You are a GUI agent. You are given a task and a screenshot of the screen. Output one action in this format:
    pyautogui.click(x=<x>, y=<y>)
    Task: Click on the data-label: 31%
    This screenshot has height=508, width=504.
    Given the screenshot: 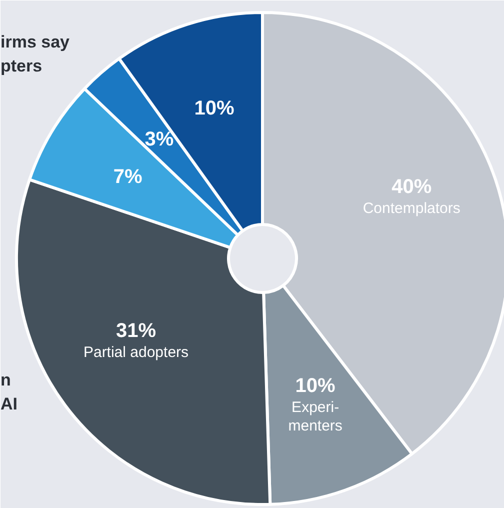 What is the action you would take?
    pyautogui.click(x=136, y=331)
    